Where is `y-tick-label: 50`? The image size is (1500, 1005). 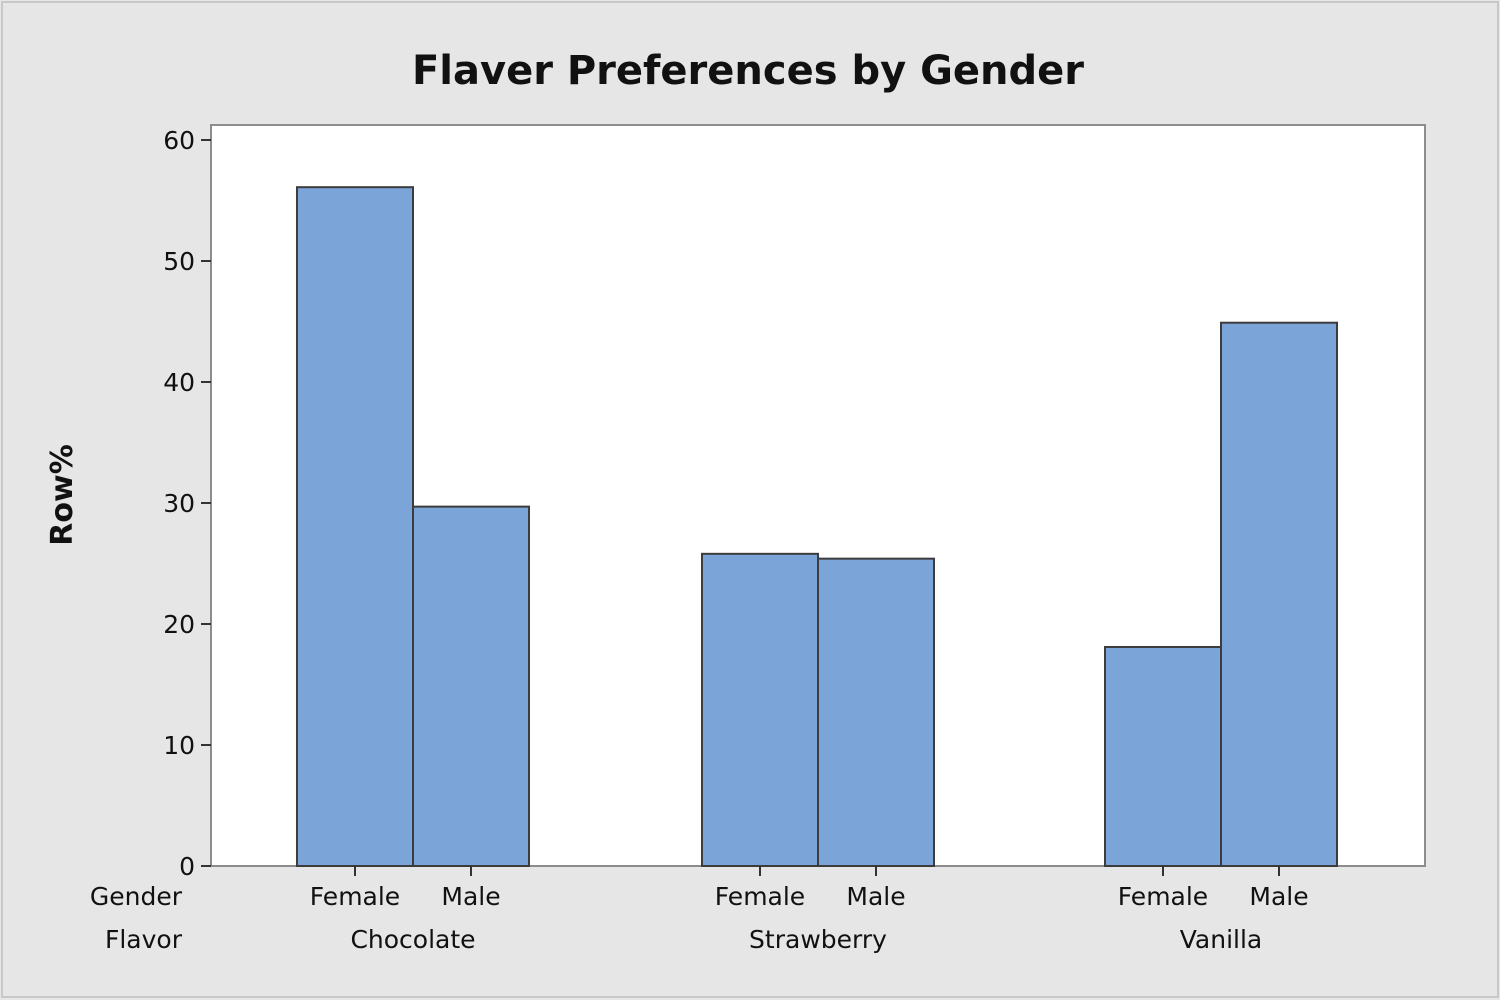
y-tick-label: 50 is located at coordinates (179, 261).